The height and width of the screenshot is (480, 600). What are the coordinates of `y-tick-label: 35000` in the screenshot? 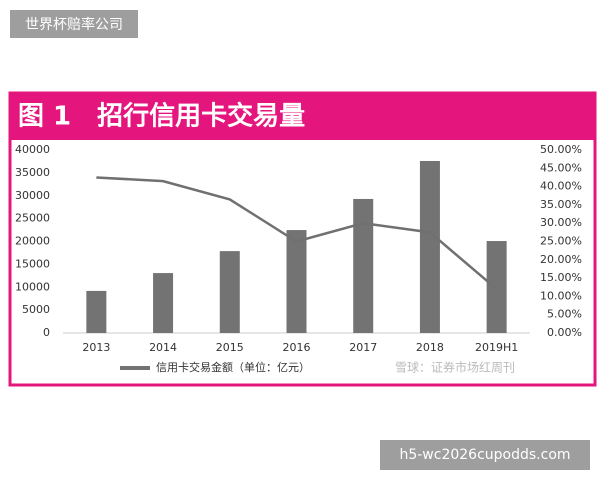 It's located at (32, 172).